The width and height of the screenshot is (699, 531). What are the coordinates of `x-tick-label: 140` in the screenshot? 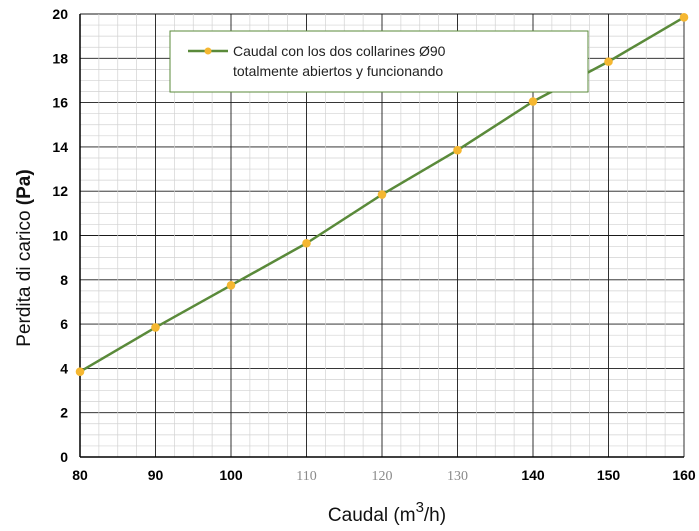 It's located at (533, 475).